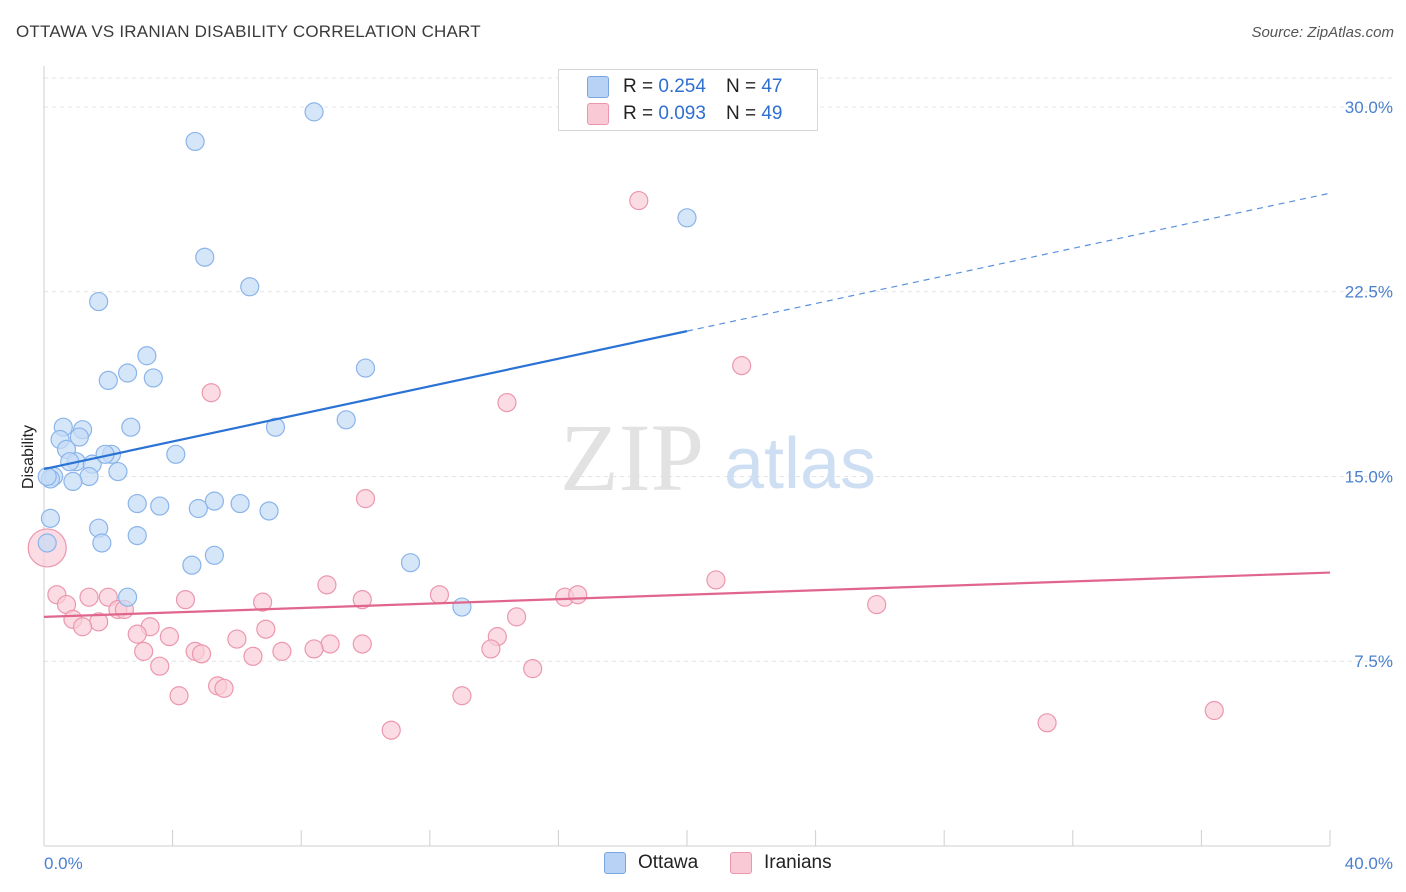 This screenshot has width=1406, height=892. Describe the element at coordinates (668, 862) in the screenshot. I see `series-label-ottawa: Ottawa` at that location.